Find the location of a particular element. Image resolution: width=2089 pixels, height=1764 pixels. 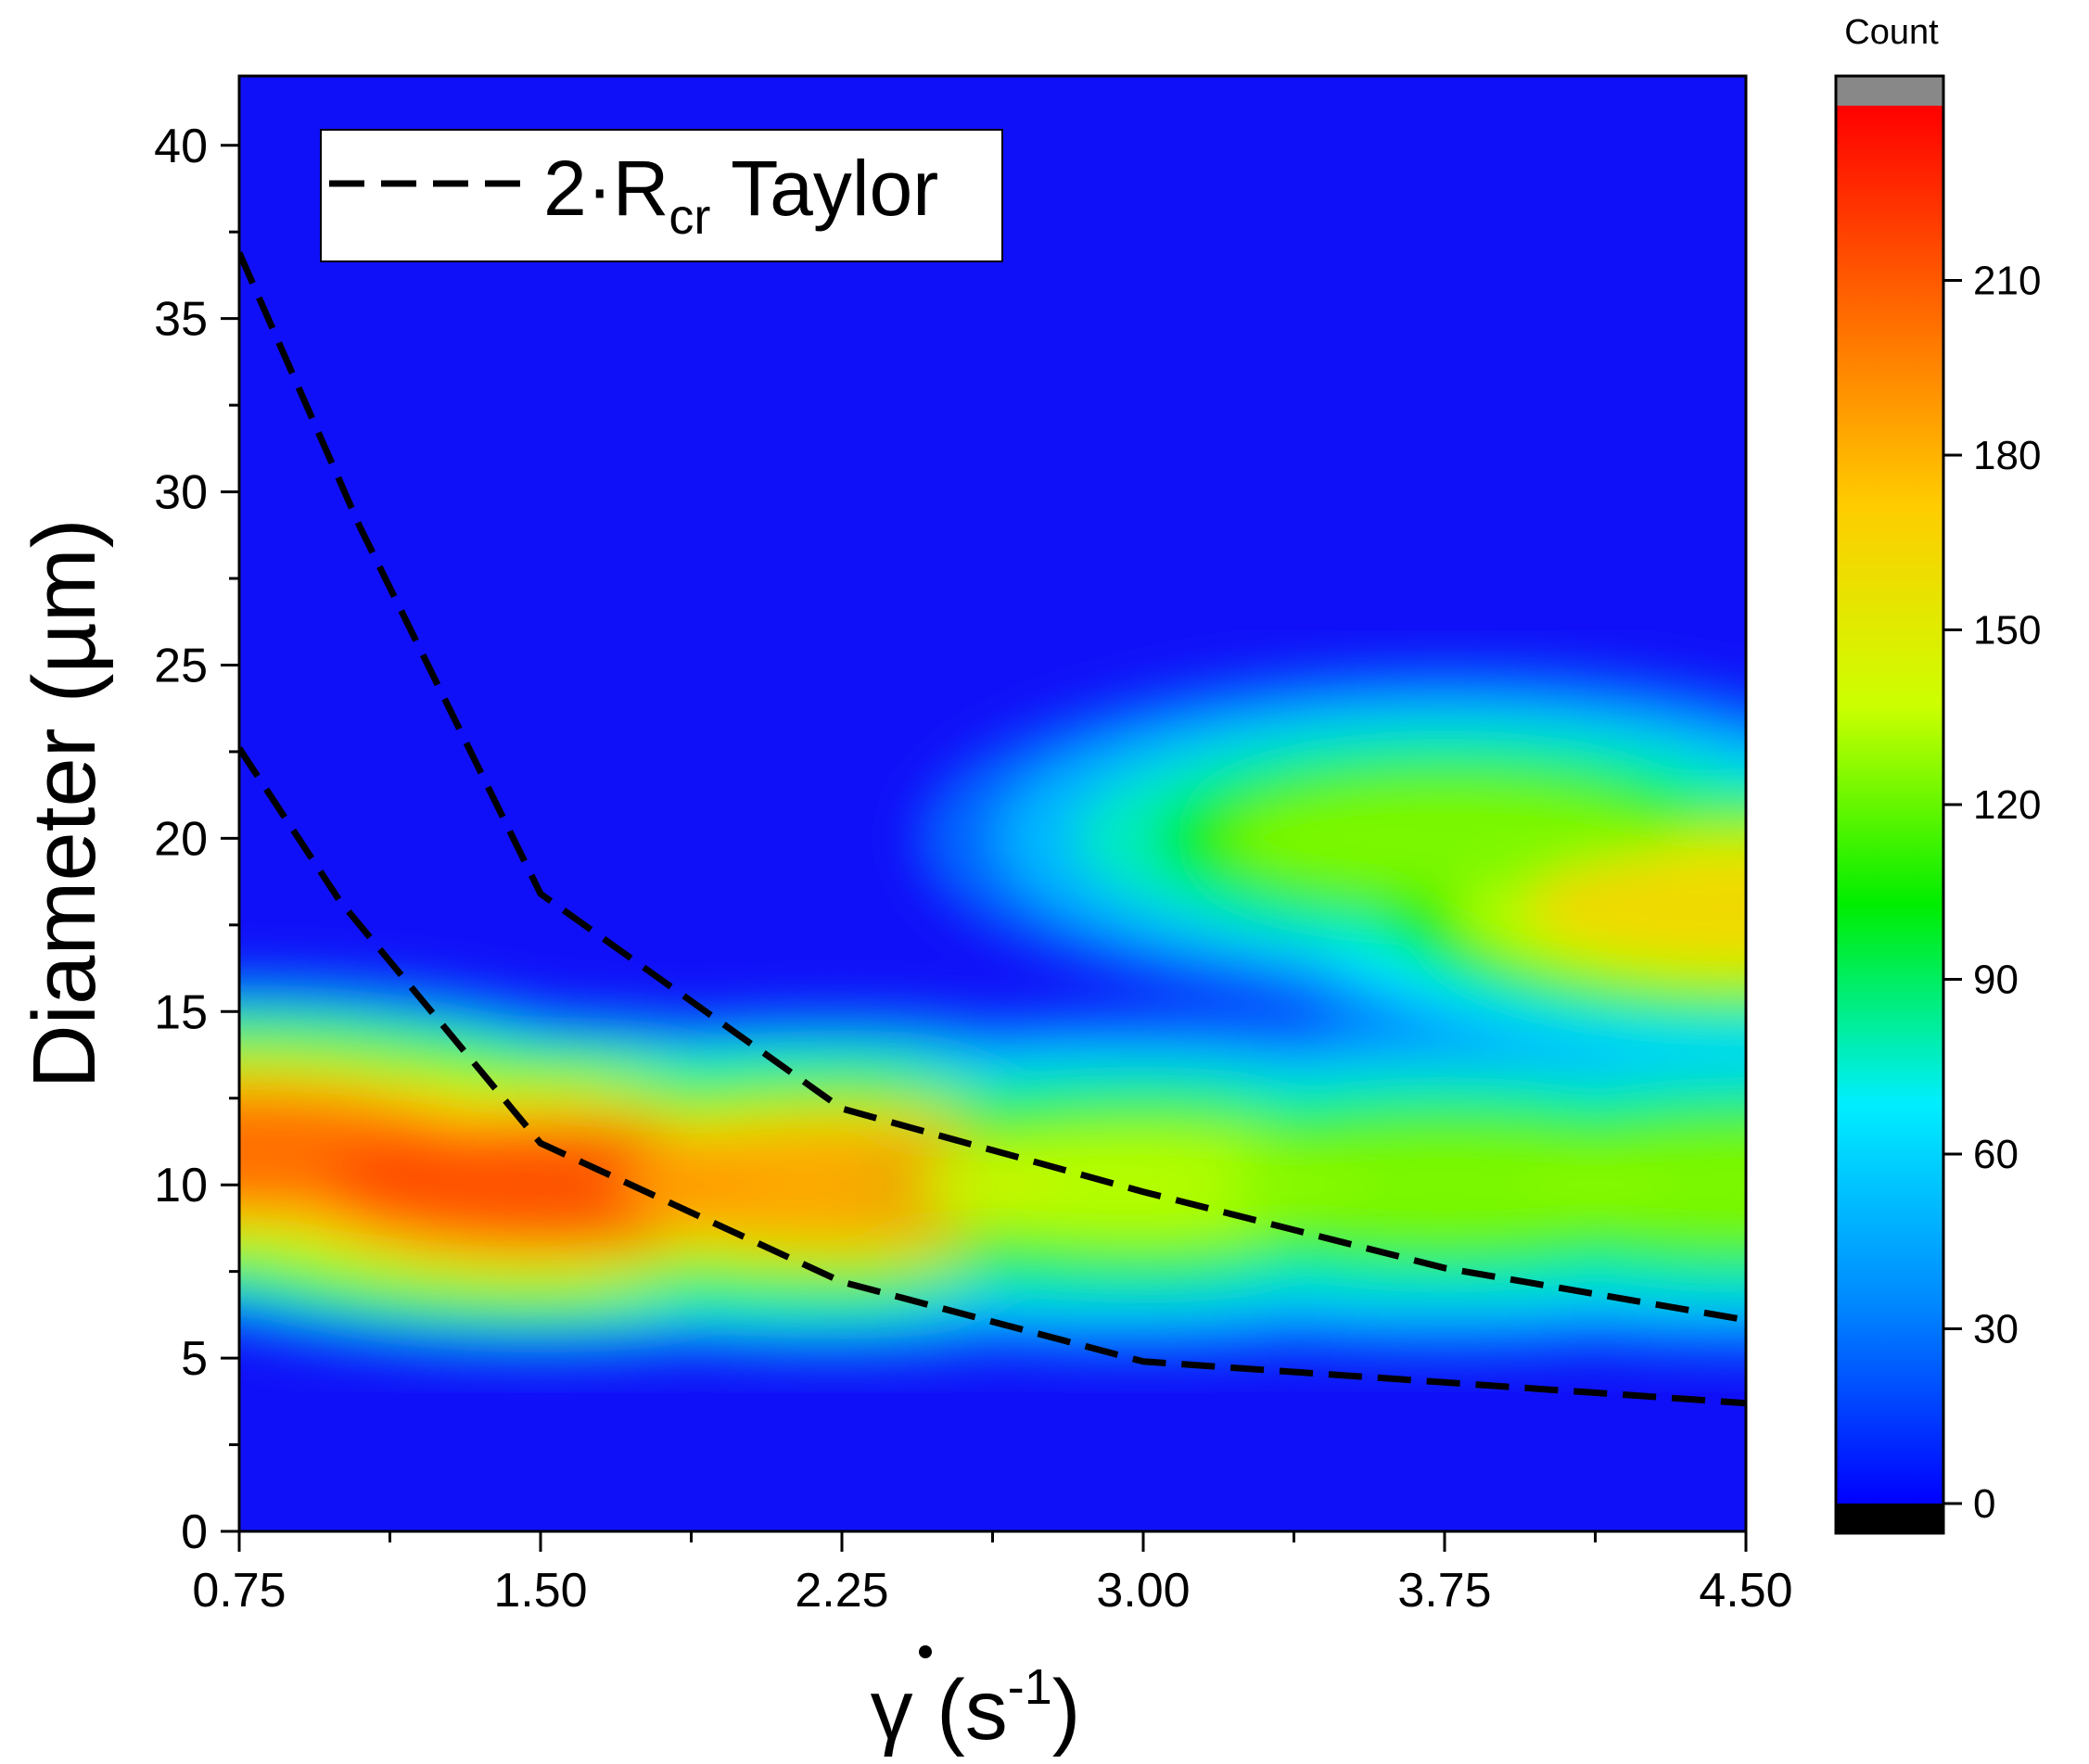

colorbar-title: Count is located at coordinates (1891, 32).